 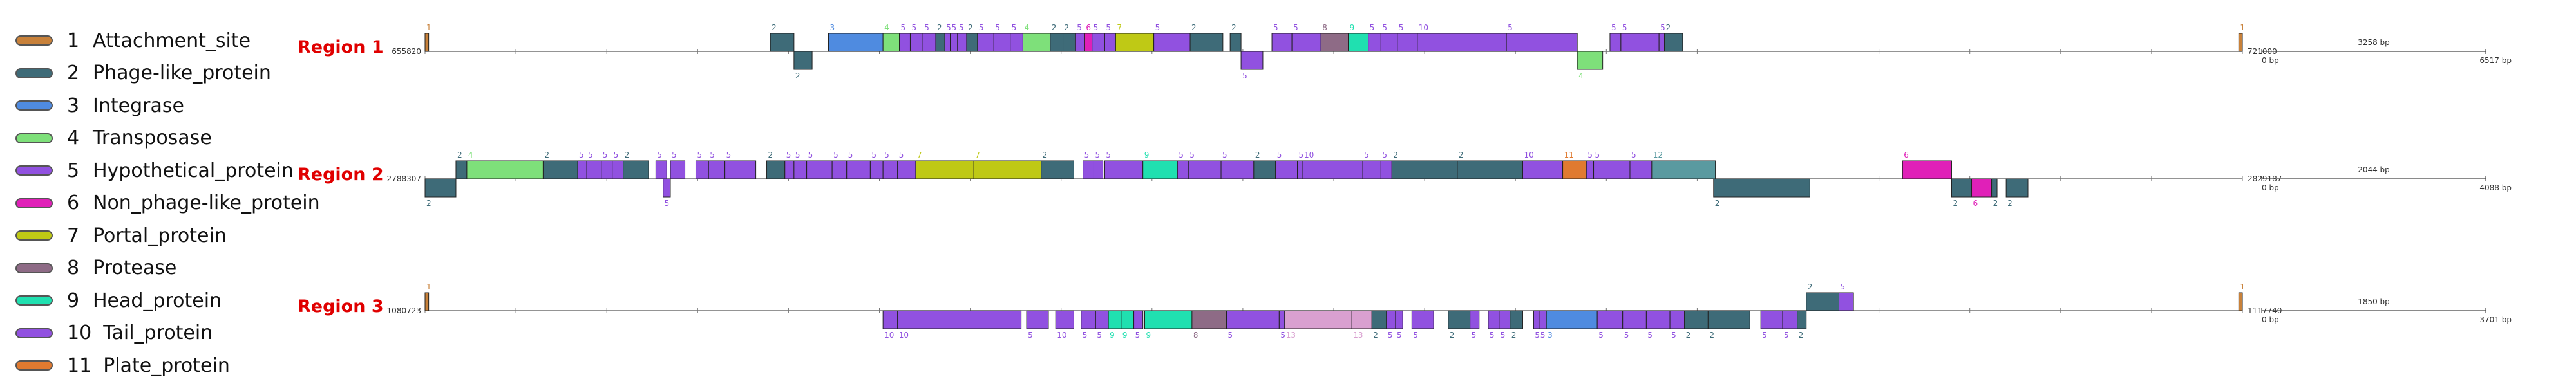 I want to click on scale-bar-label: 3258 bp, so click(x=2374, y=42).